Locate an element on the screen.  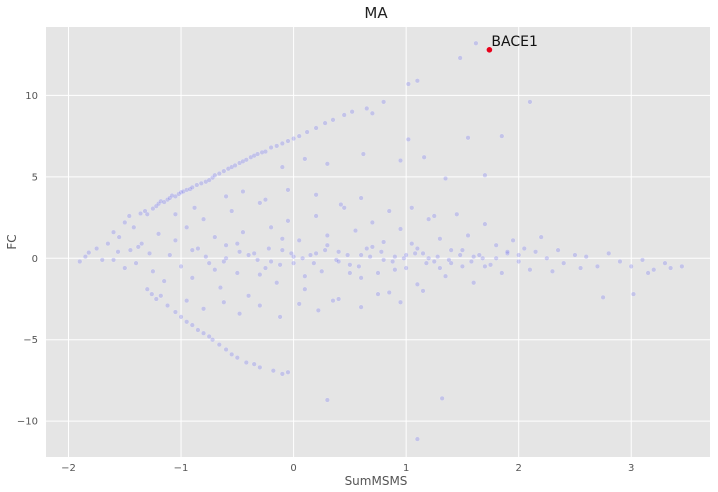
x-tick-label: −2 is located at coordinates (68, 468).